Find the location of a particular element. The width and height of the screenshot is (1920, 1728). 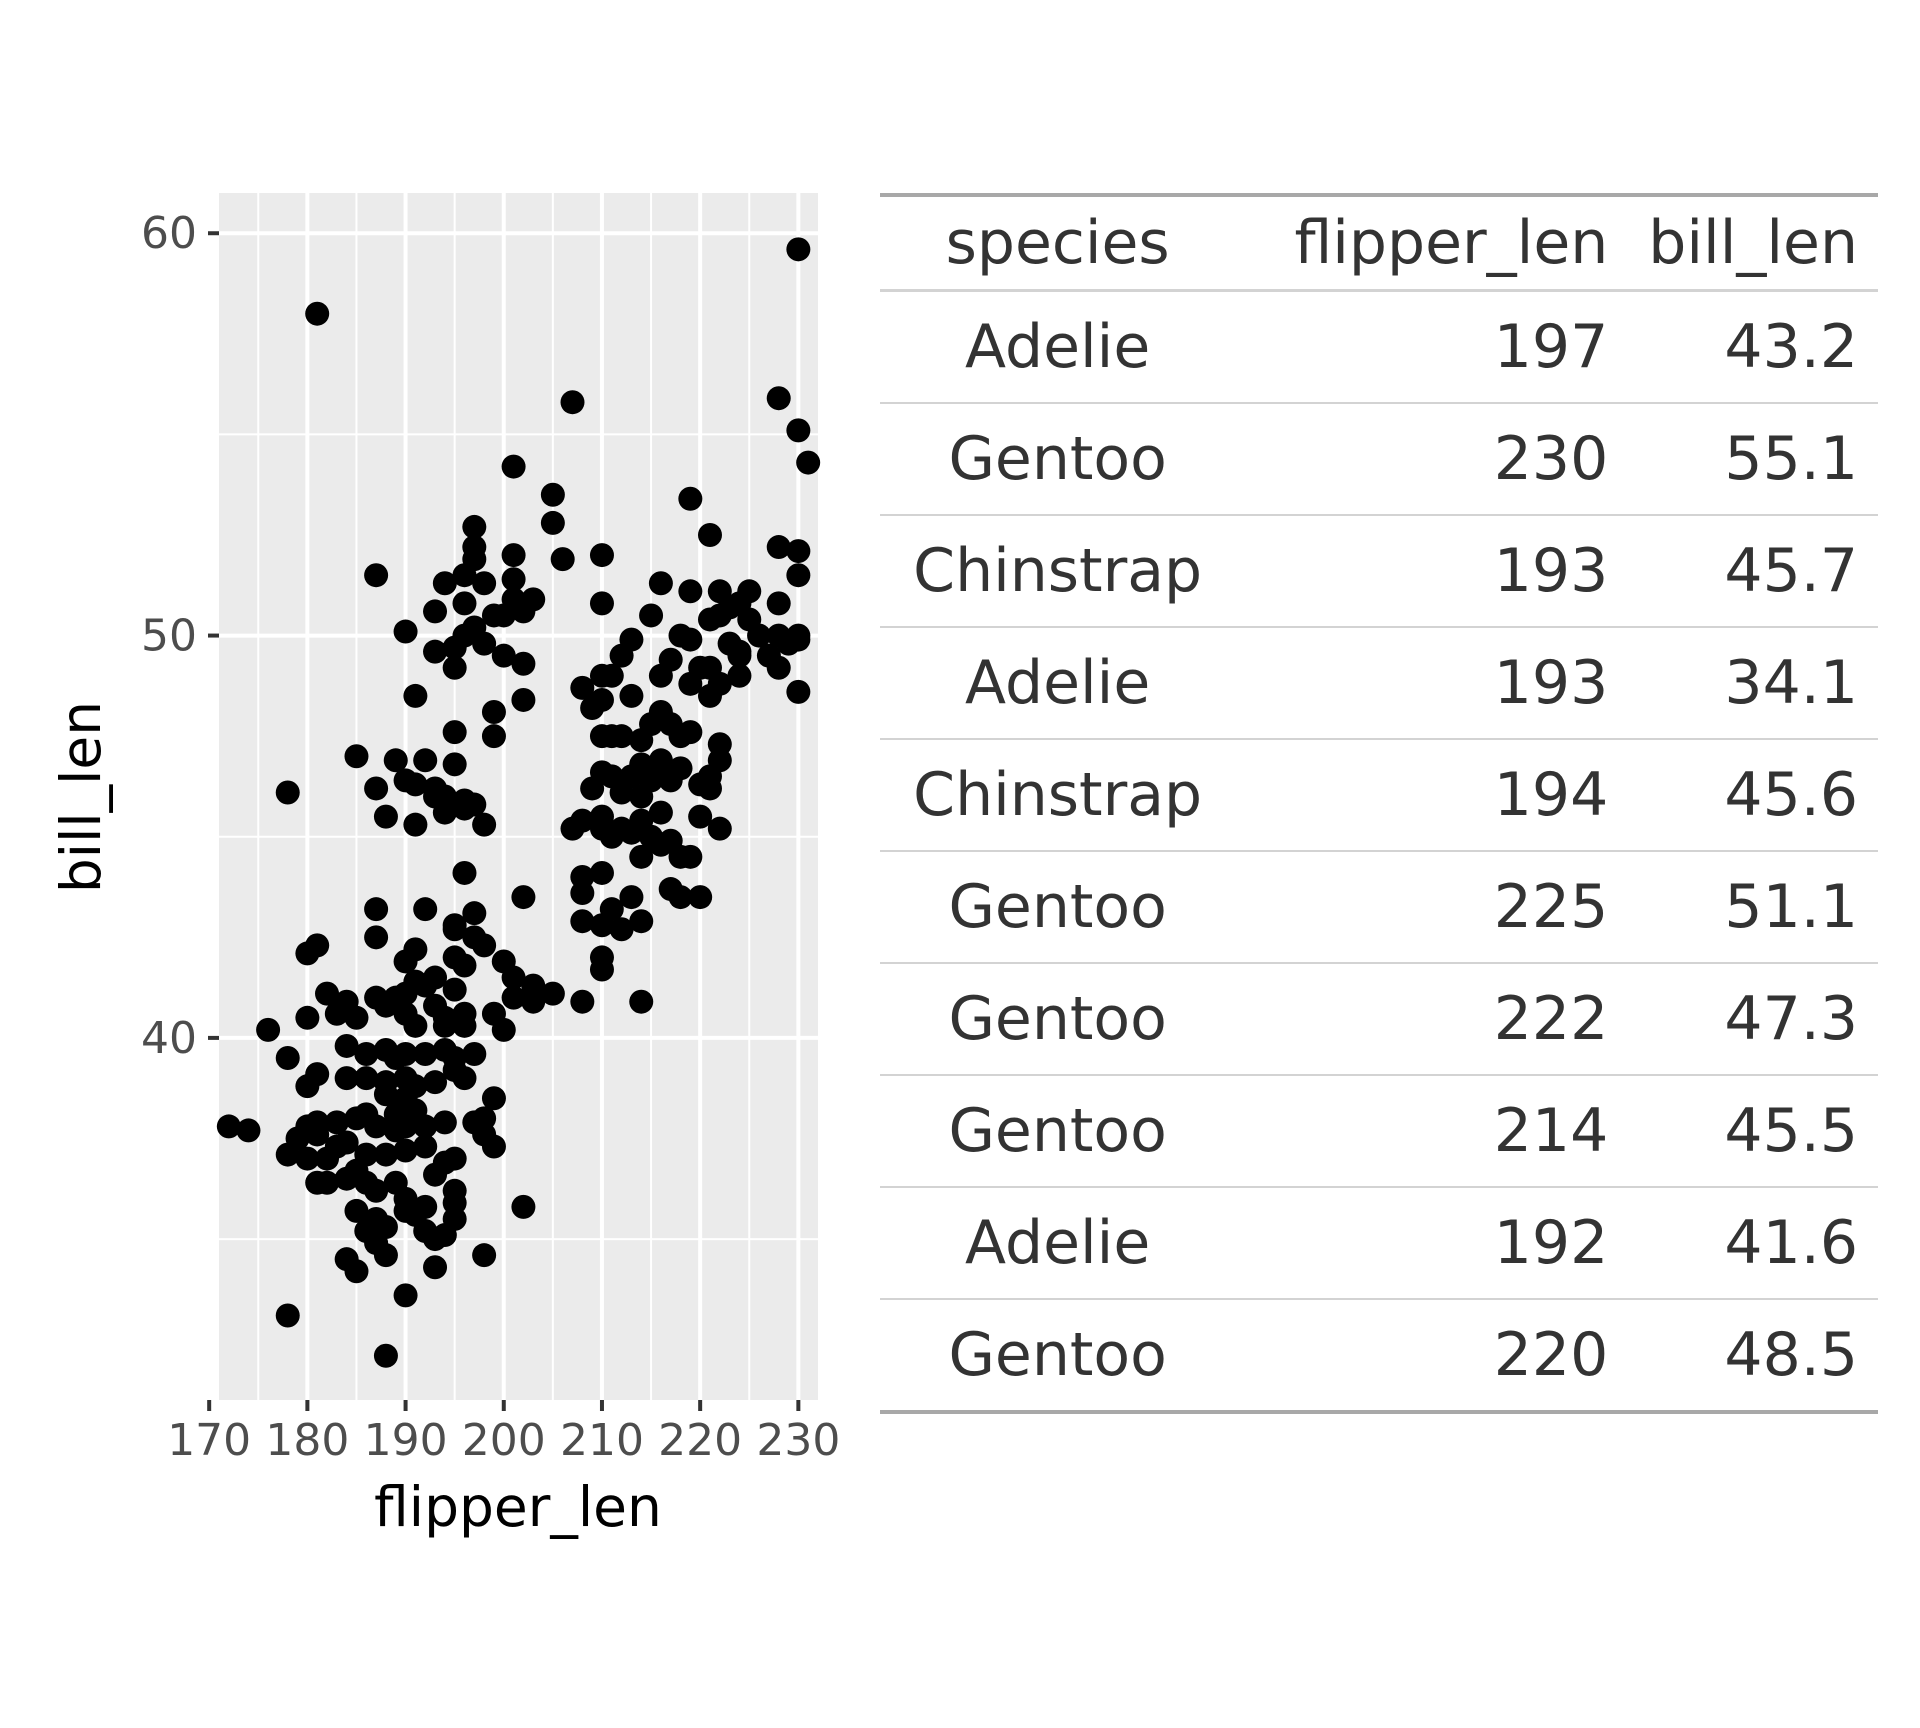

cell-flipper-len: 225 is located at coordinates (1432, 907).